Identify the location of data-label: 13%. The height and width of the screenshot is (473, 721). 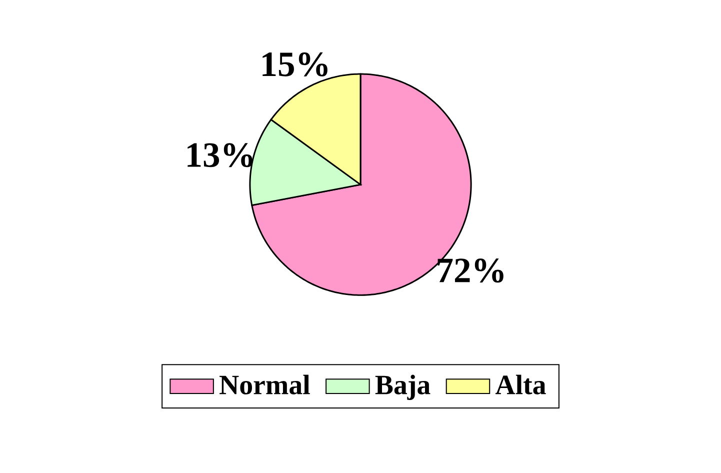
(220, 155).